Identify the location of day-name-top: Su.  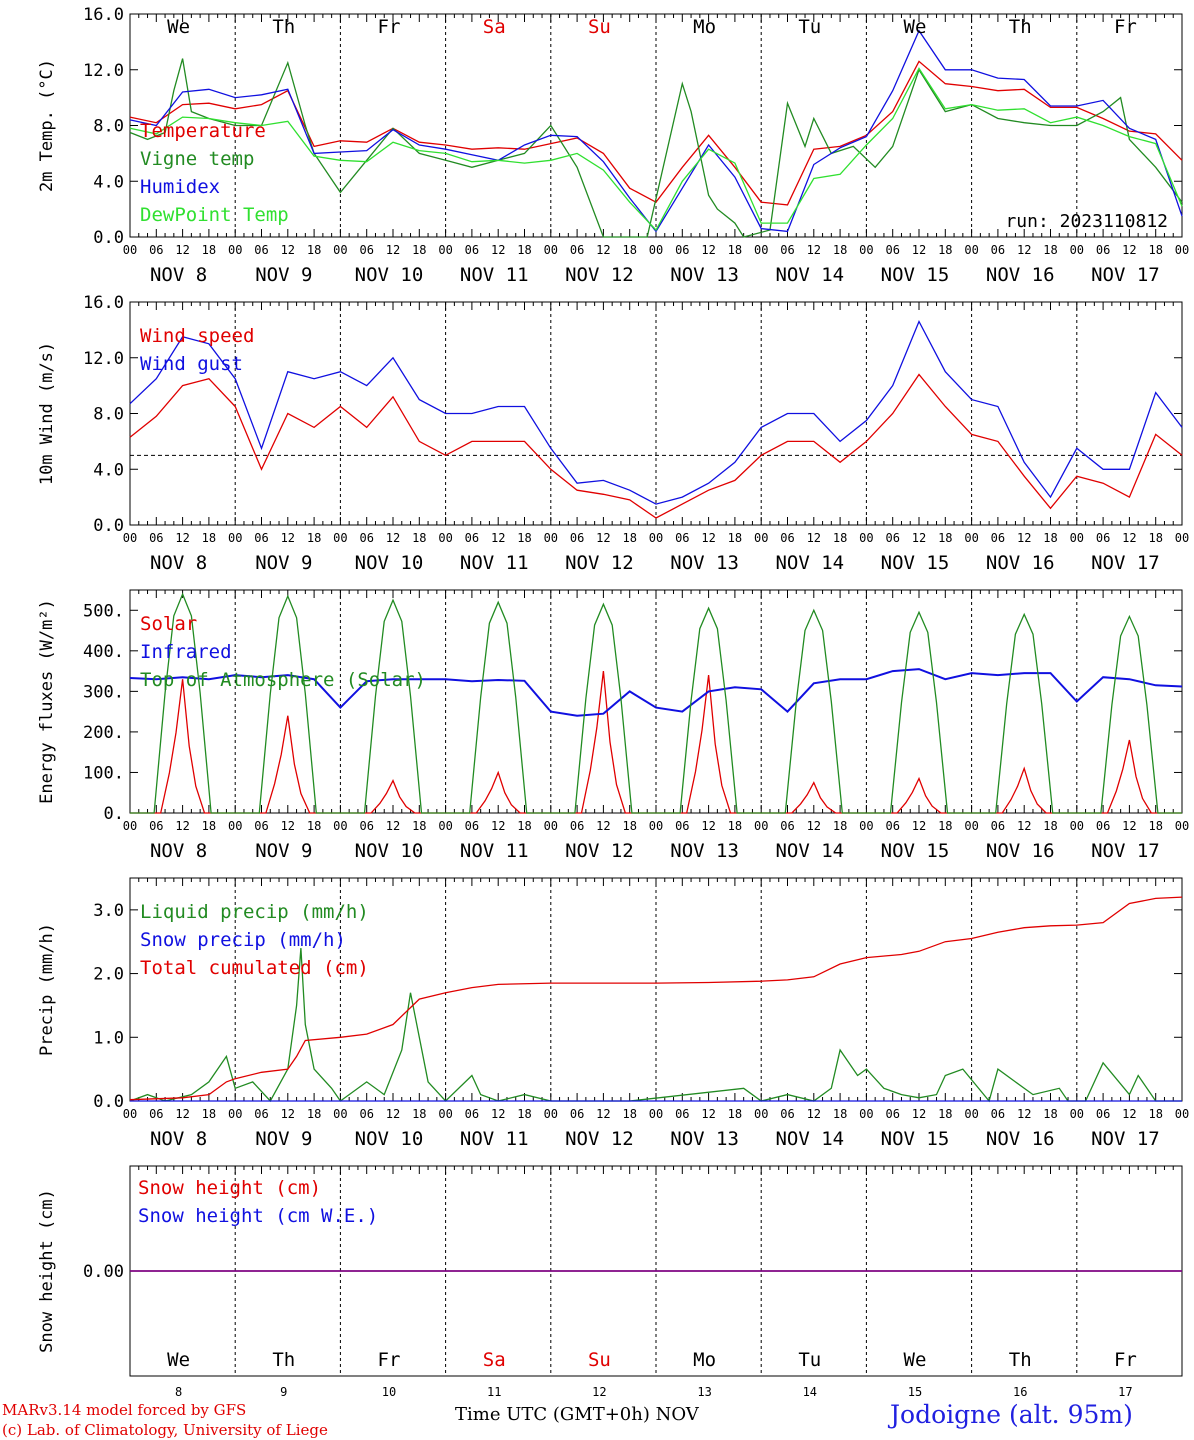
(599, 27).